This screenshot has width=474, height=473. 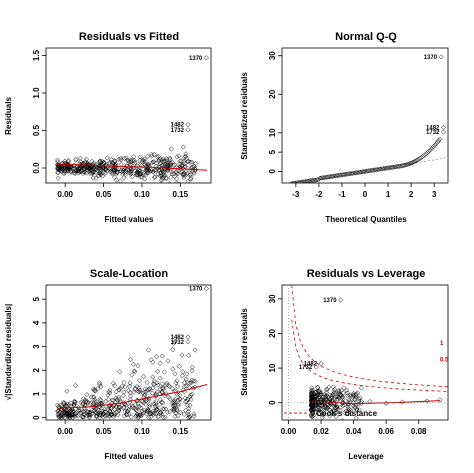 I want to click on chart-title: Normal Q-Q, so click(x=366, y=37).